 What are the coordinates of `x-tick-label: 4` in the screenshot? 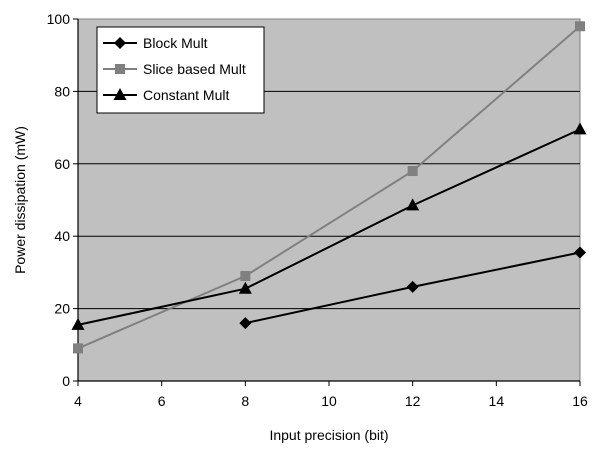 It's located at (78, 401).